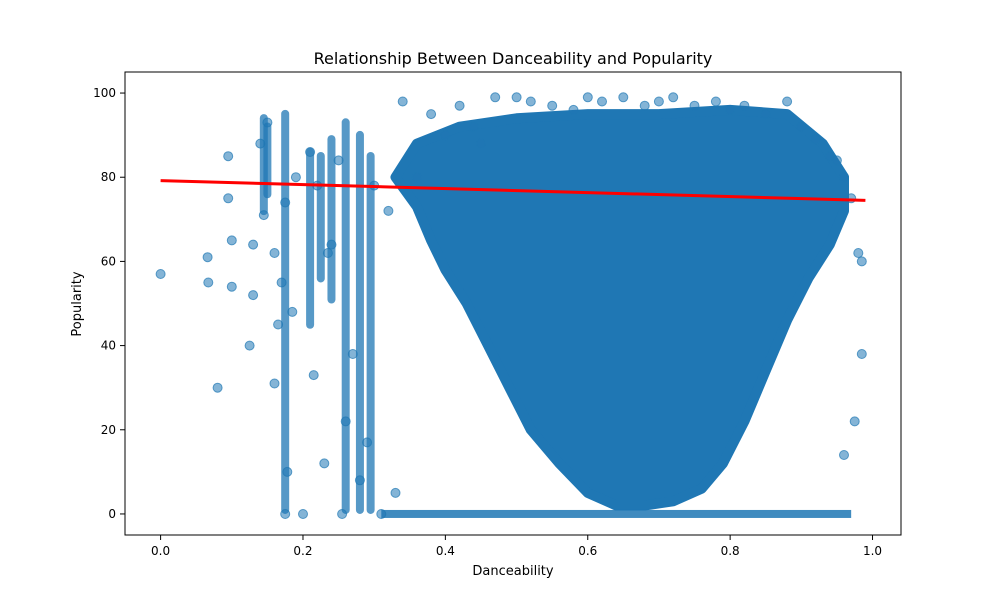 This screenshot has width=1000, height=600. Describe the element at coordinates (104, 93) in the screenshot. I see `y-tick-label: 100` at that location.